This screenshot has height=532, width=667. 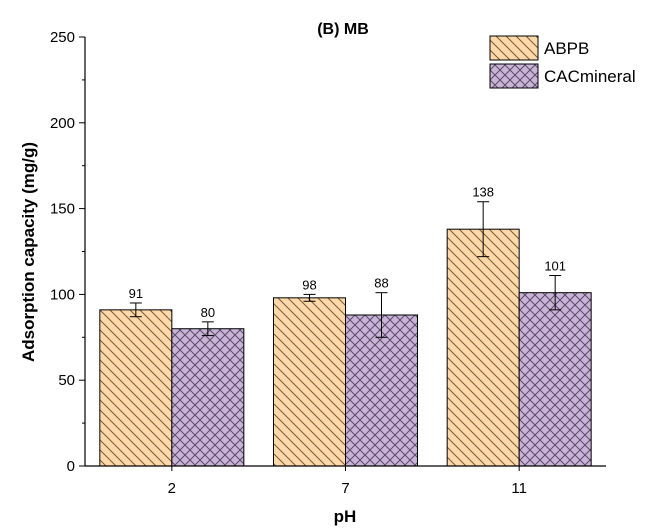 I want to click on legend-label-CACmineral: CACmineral, so click(x=590, y=76).